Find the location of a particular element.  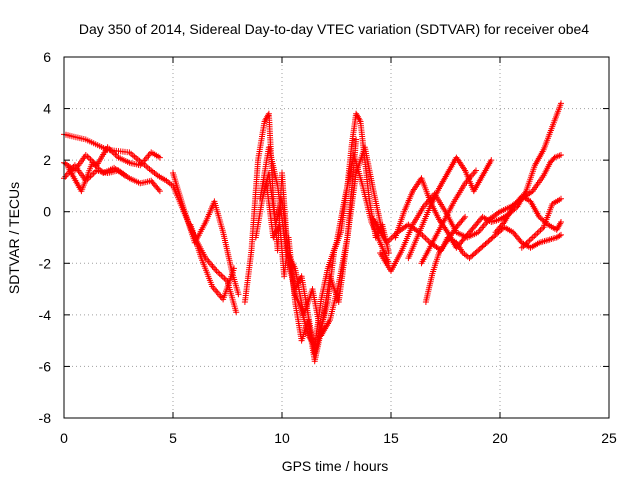

series-markers-s16 is located at coordinates (445, 259).